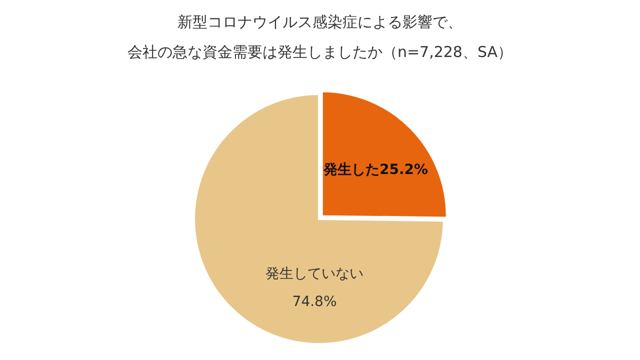  I want to click on chart-subtitle: 会社の急な資金需要は発生しましたか（n=7,228、SA）, so click(320, 52).